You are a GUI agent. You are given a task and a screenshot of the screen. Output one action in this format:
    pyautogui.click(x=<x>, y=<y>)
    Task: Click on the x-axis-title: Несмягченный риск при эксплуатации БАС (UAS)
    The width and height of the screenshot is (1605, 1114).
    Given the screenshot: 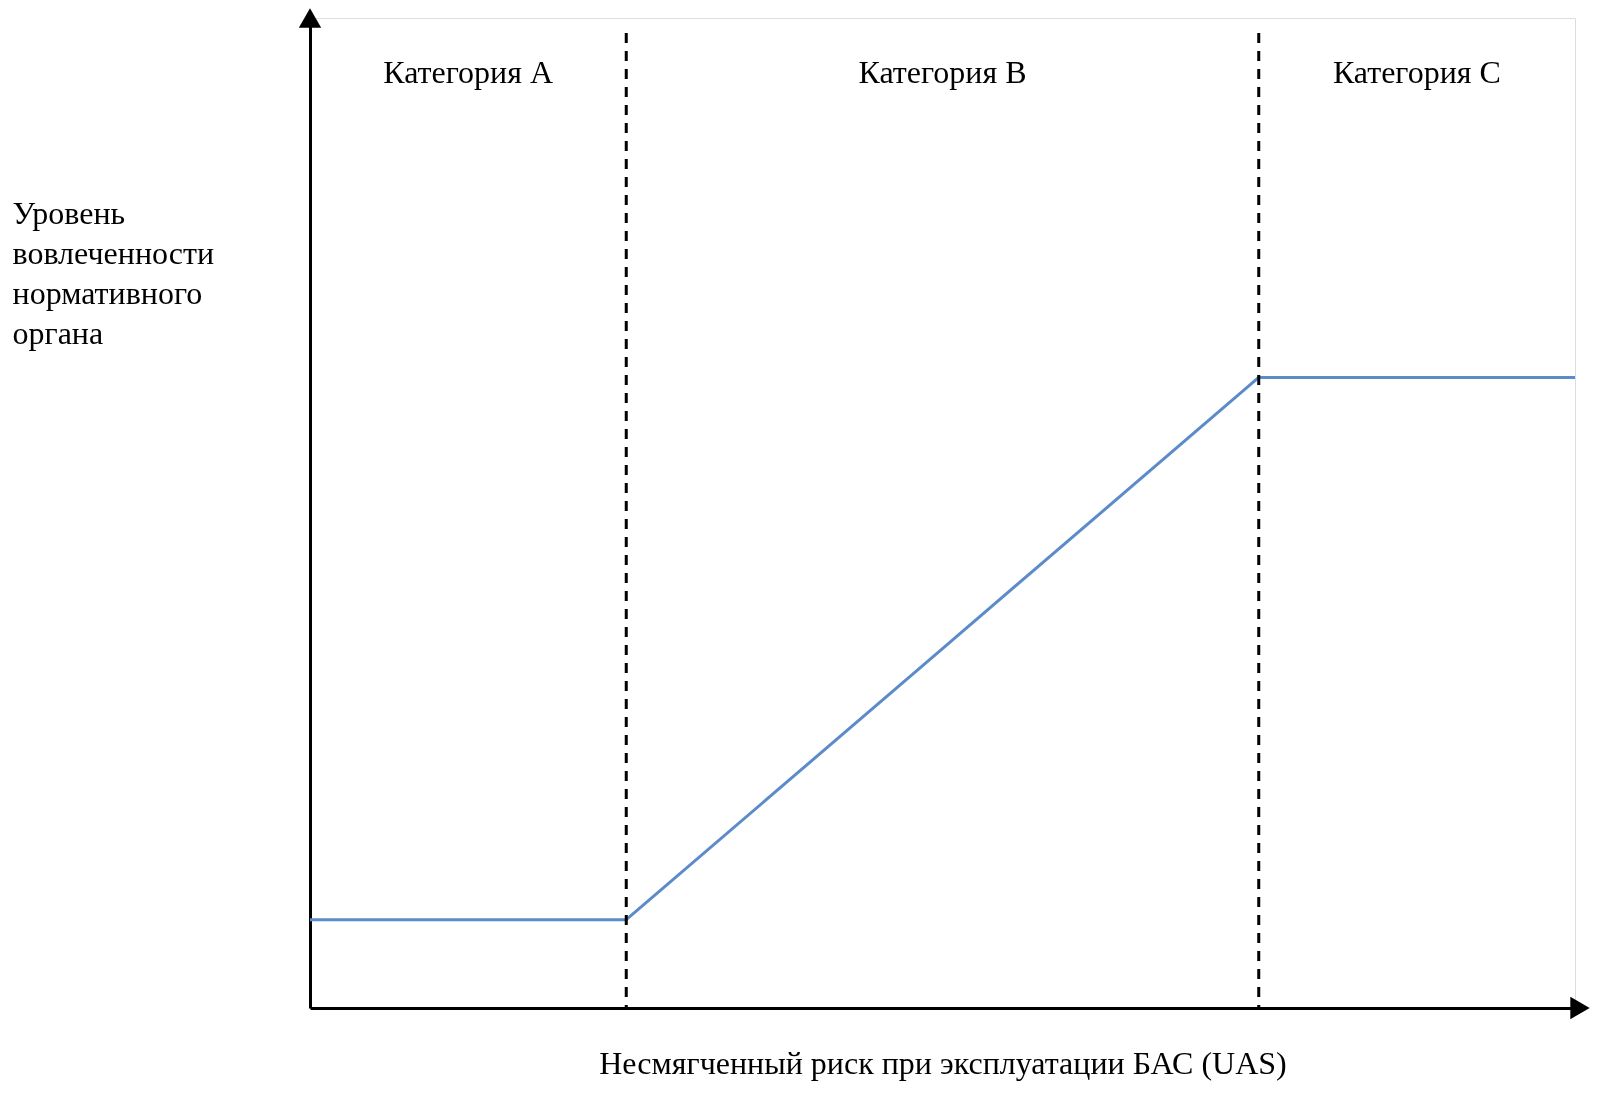 What is the action you would take?
    pyautogui.click(x=943, y=1062)
    